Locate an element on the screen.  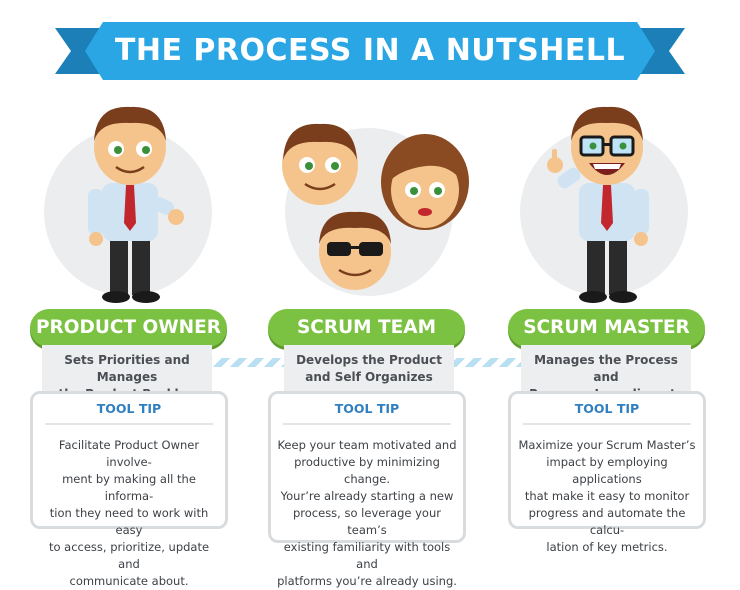
tooltip-line: that make it easy to monitor is located at coordinates (607, 496).